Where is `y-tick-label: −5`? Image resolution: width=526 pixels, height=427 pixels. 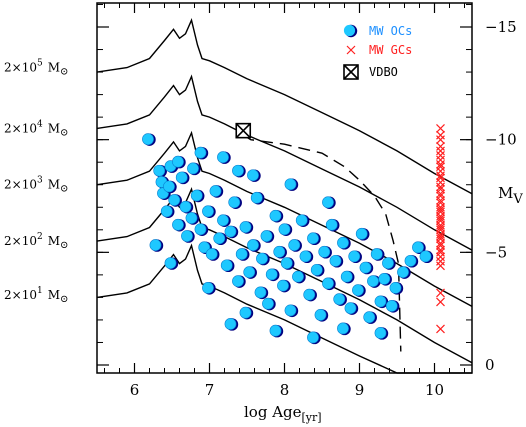 y-tick-label: −5 is located at coordinates (496, 252).